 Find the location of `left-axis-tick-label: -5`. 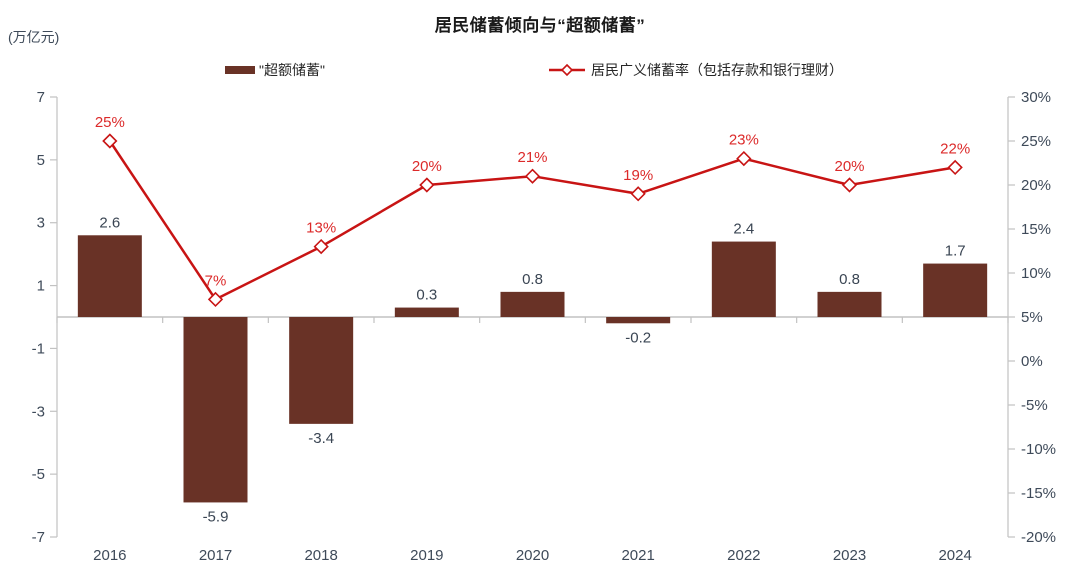

left-axis-tick-label: -5 is located at coordinates (38, 474).